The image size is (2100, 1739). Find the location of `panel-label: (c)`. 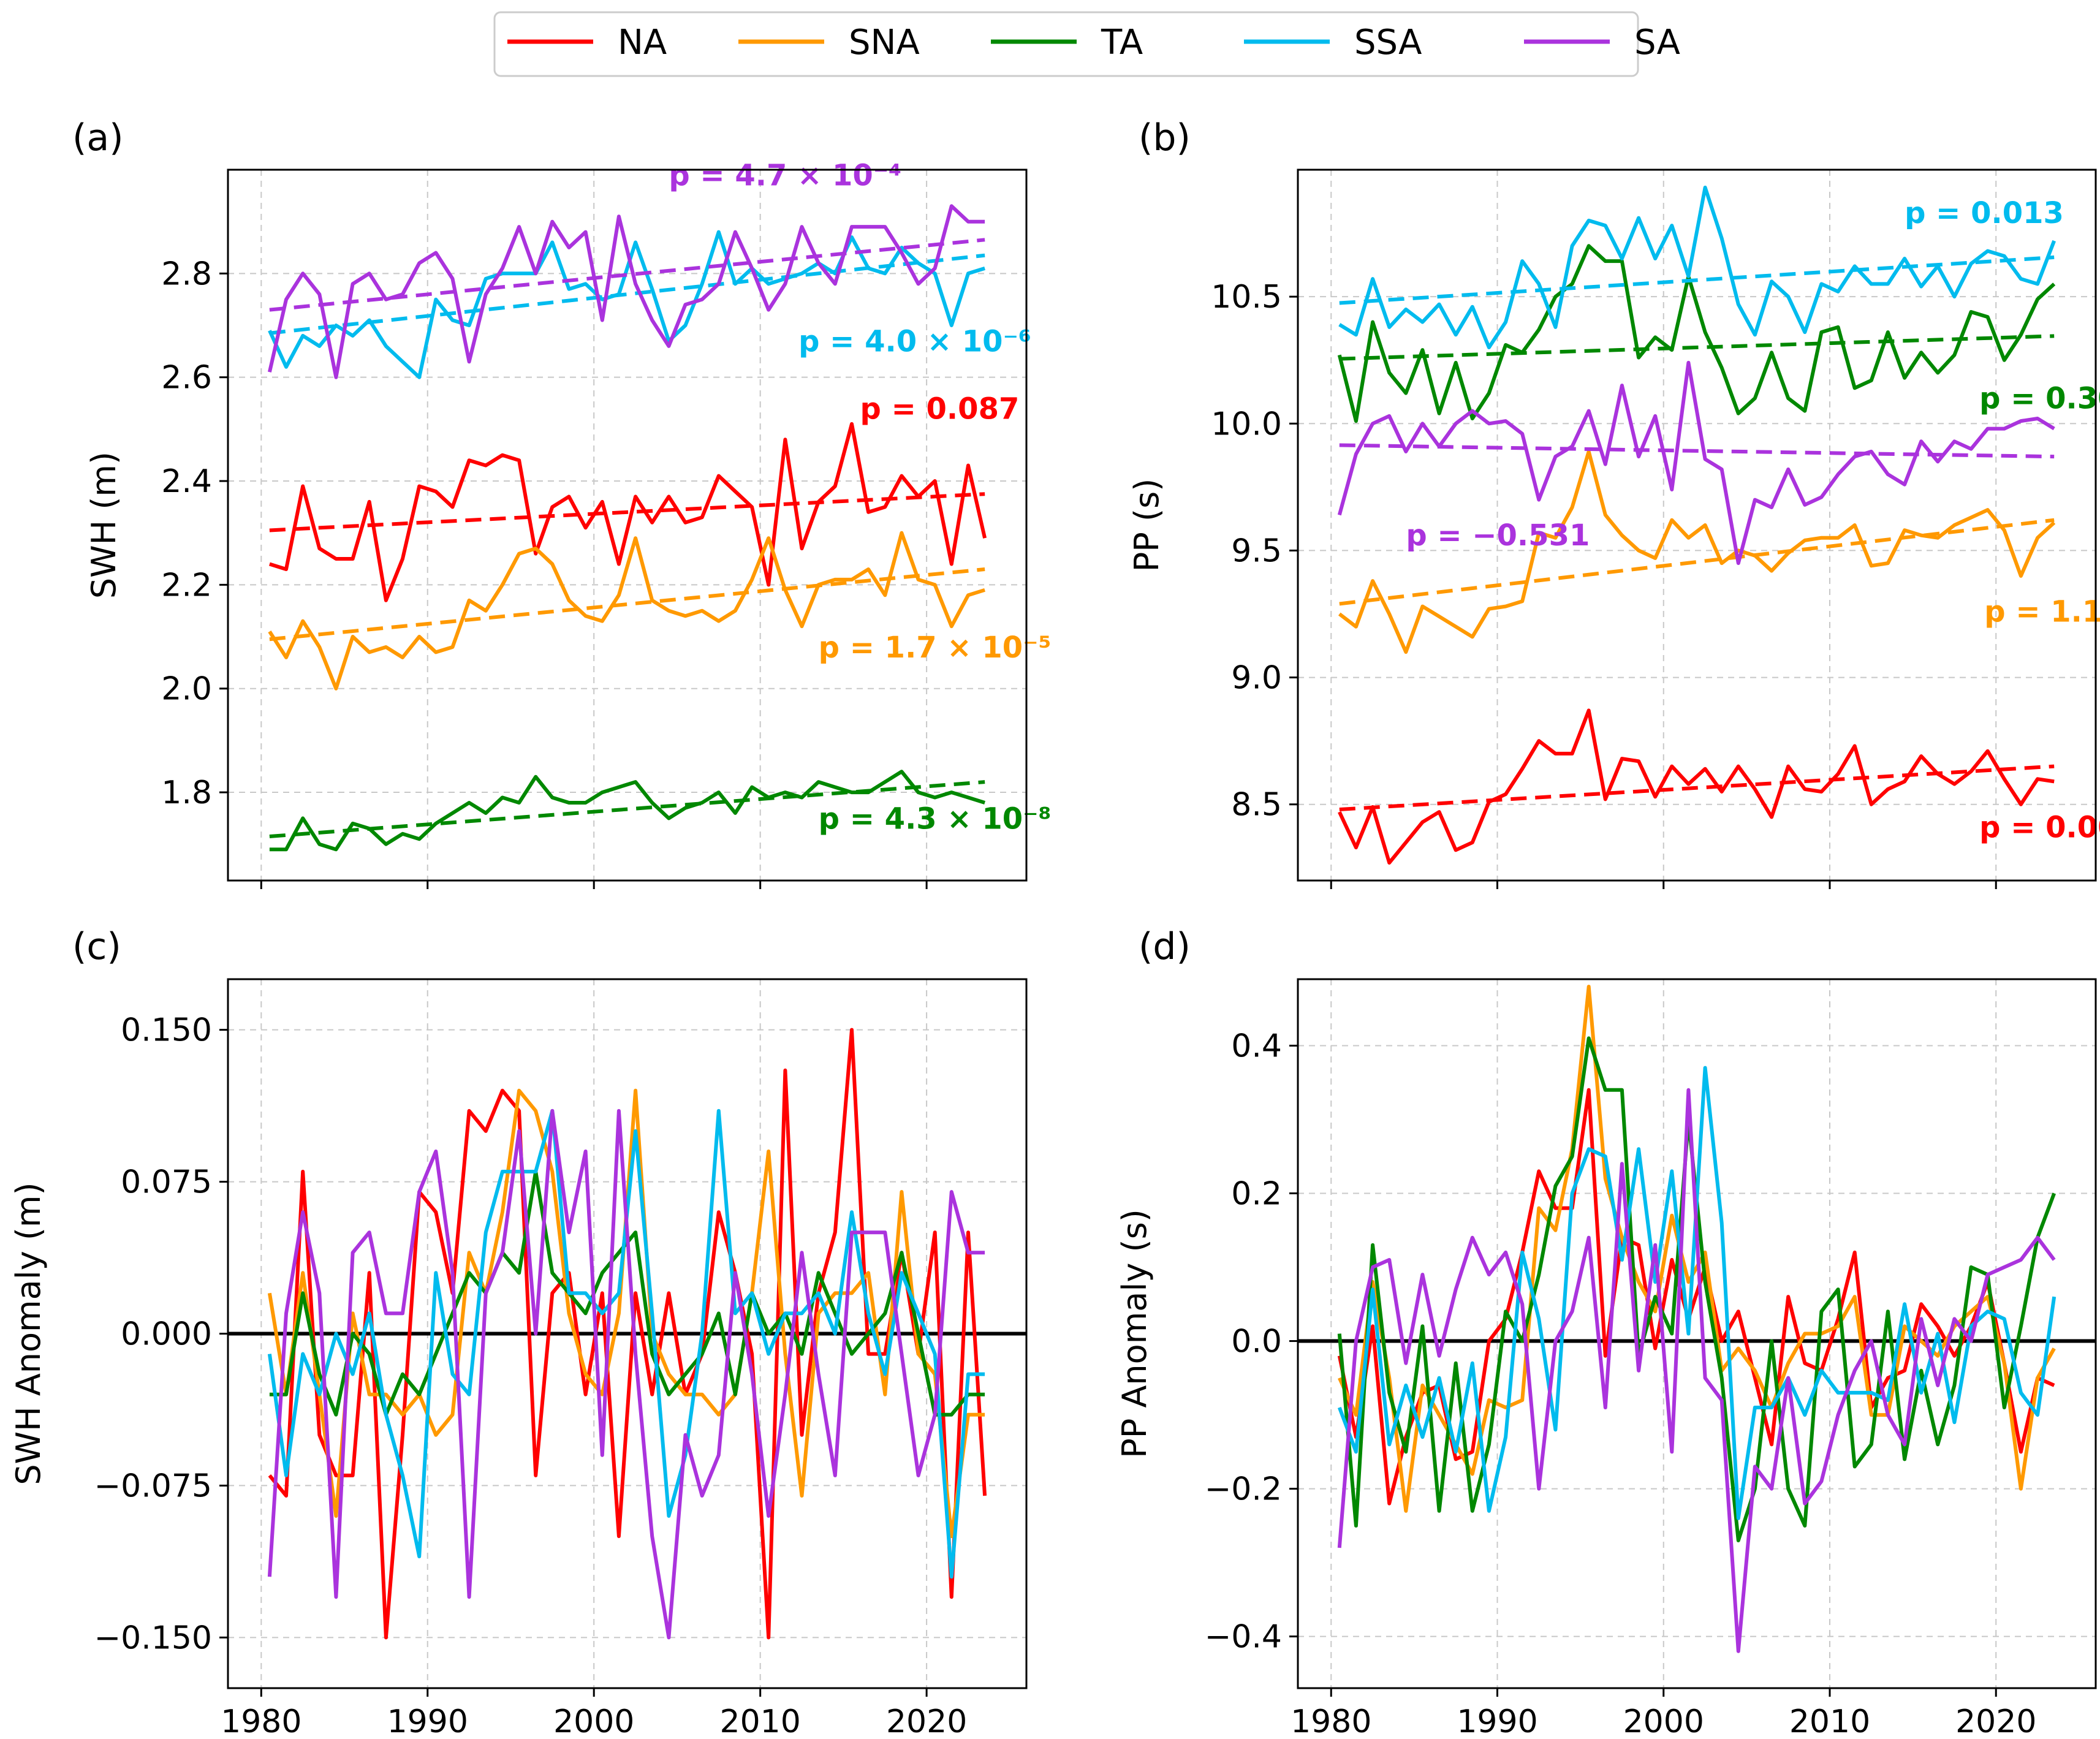

panel-label: (c) is located at coordinates (96, 947).